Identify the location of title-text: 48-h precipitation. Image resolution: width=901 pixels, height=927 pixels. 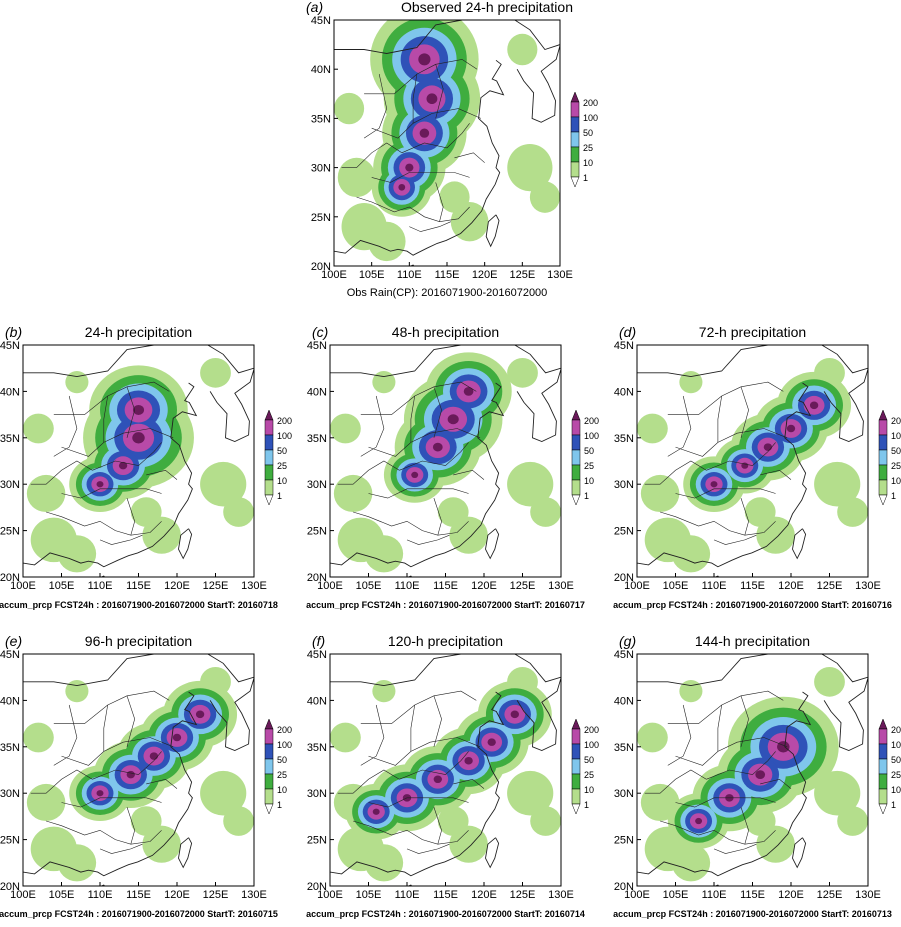
(445, 332).